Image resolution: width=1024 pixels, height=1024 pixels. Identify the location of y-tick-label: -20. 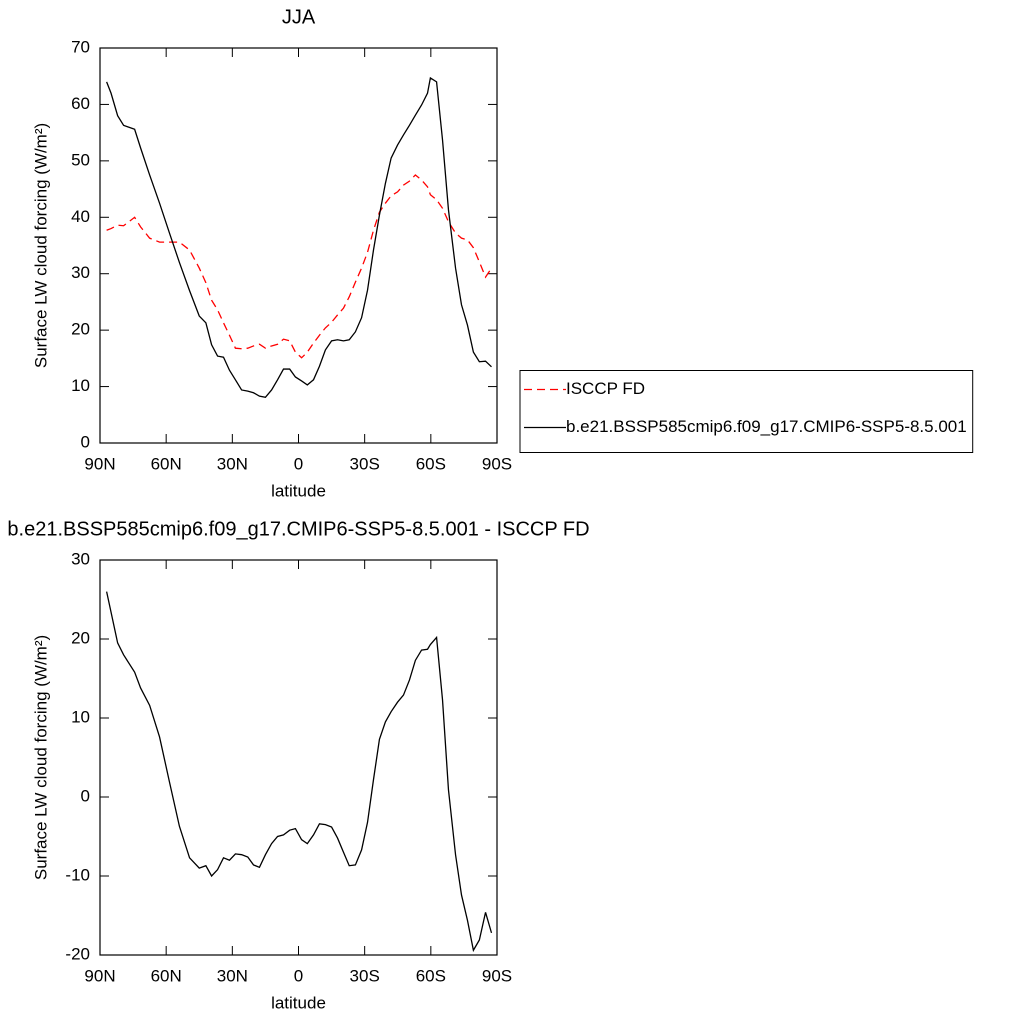
(77, 953).